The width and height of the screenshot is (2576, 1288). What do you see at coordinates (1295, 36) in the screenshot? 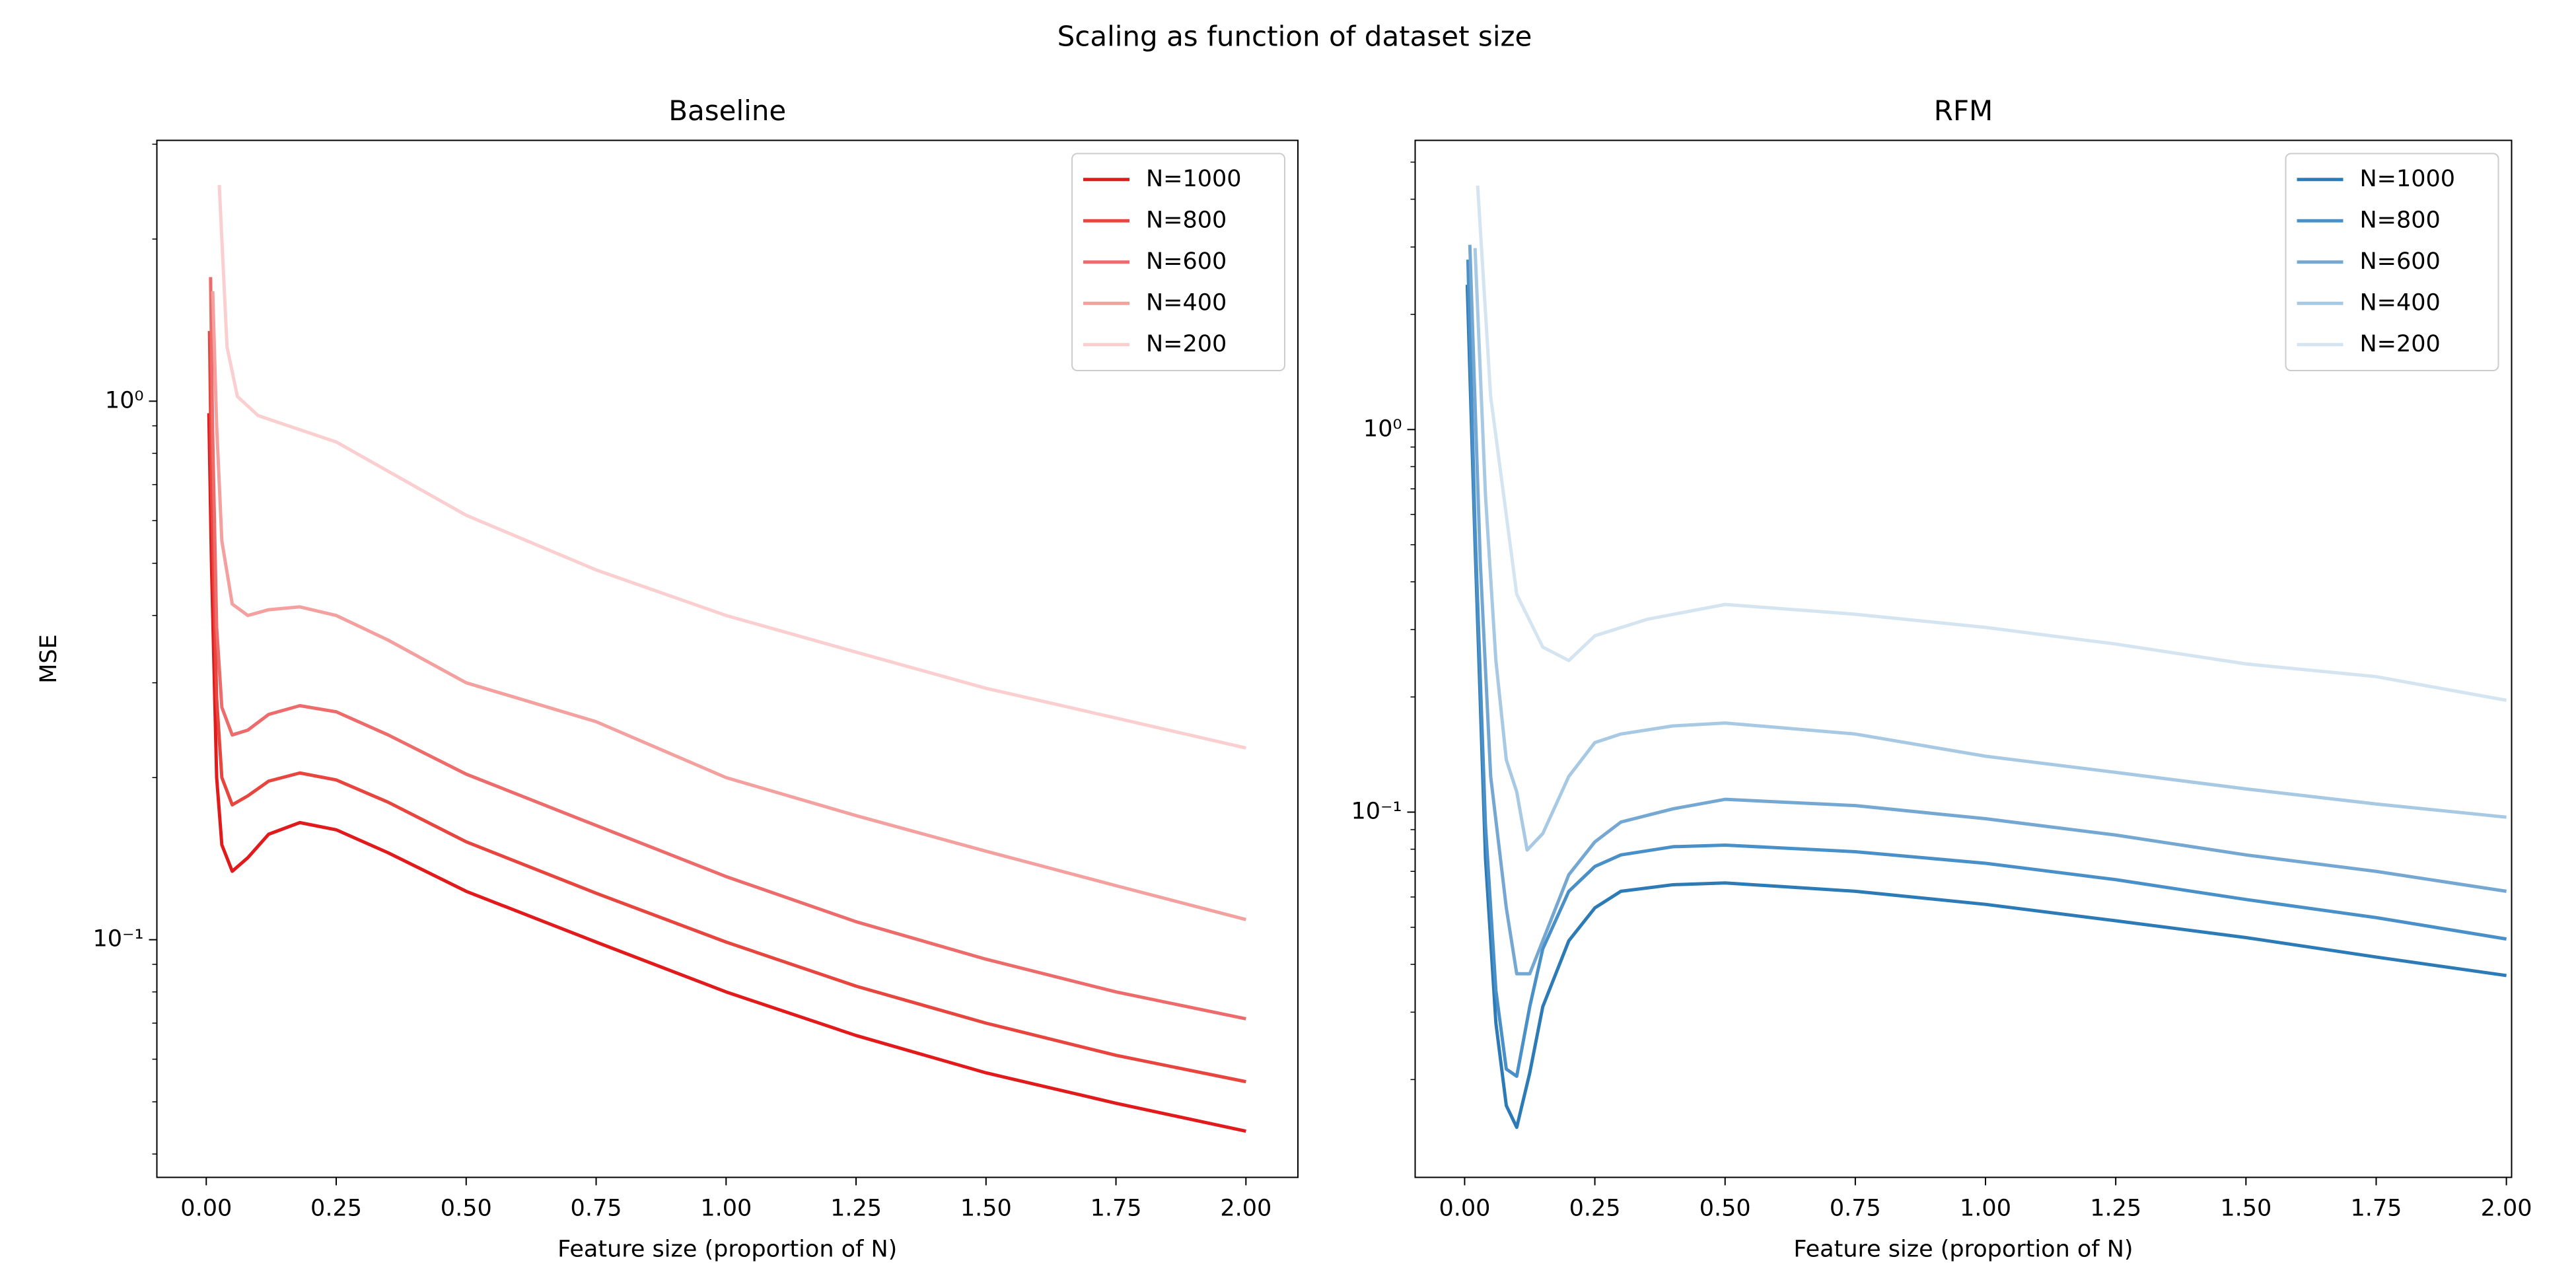
I see `figure-title: Scaling as function of dataset size` at bounding box center [1295, 36].